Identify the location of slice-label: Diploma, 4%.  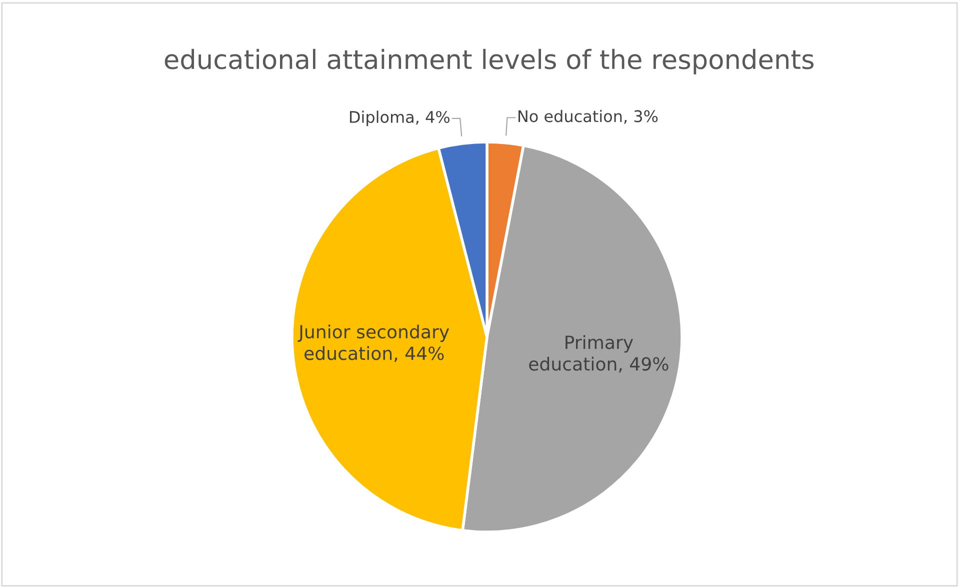
(400, 118).